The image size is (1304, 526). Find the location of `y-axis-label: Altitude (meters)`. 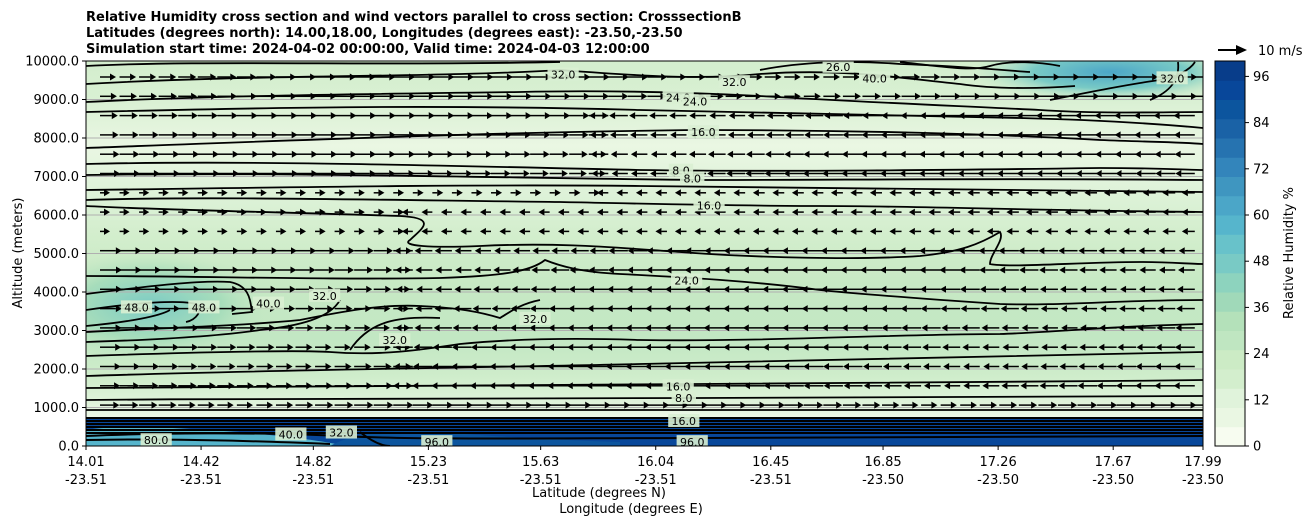

y-axis-label: Altitude (meters) is located at coordinates (18, 253).